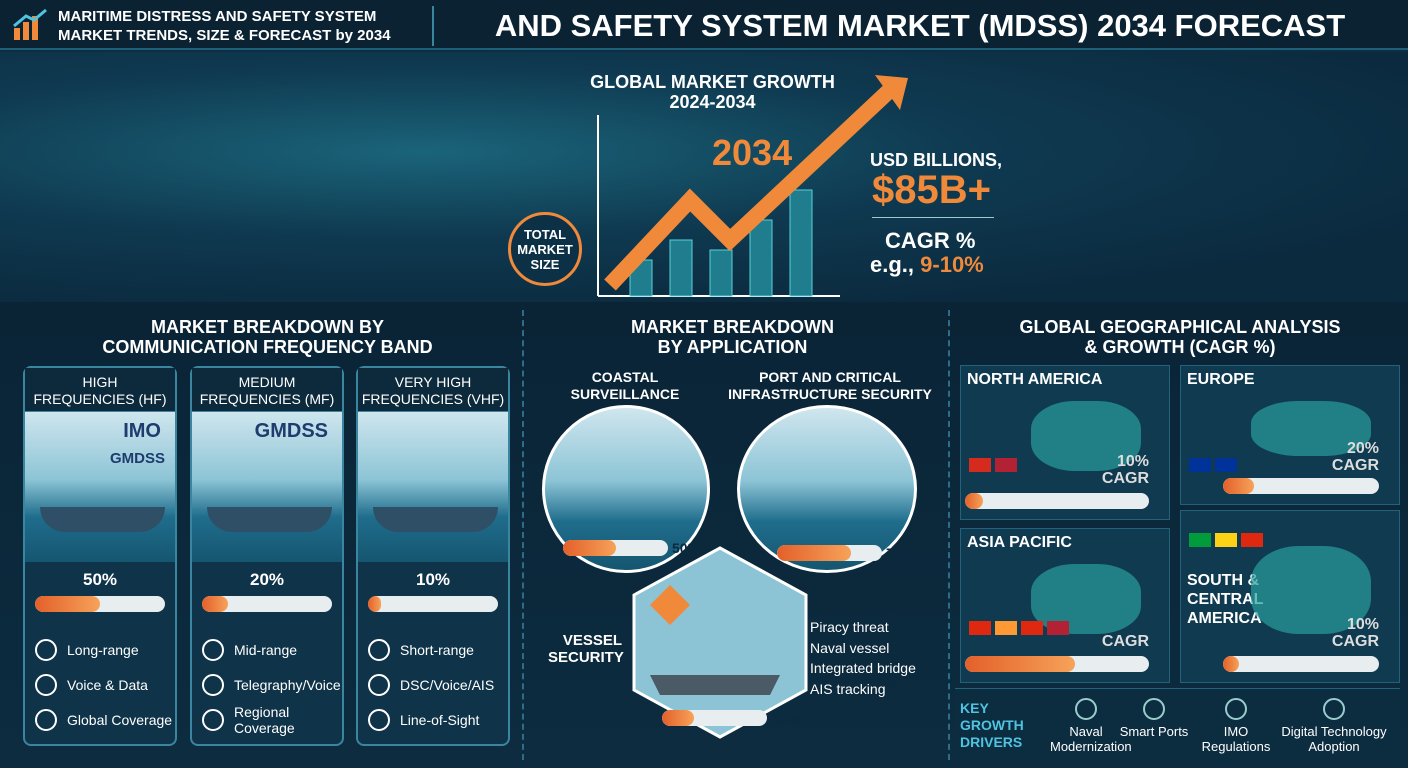 The width and height of the screenshot is (1408, 768). I want to click on logo-icon, so click(30, 24).